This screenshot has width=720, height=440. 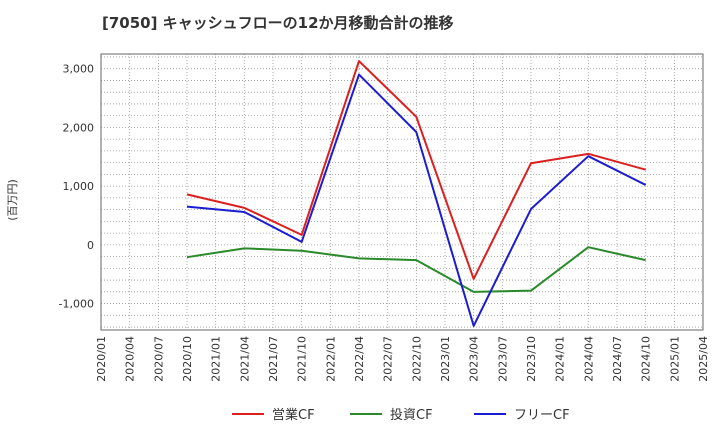 I want to click on x-tick-label: 2022/04, so click(x=359, y=359).